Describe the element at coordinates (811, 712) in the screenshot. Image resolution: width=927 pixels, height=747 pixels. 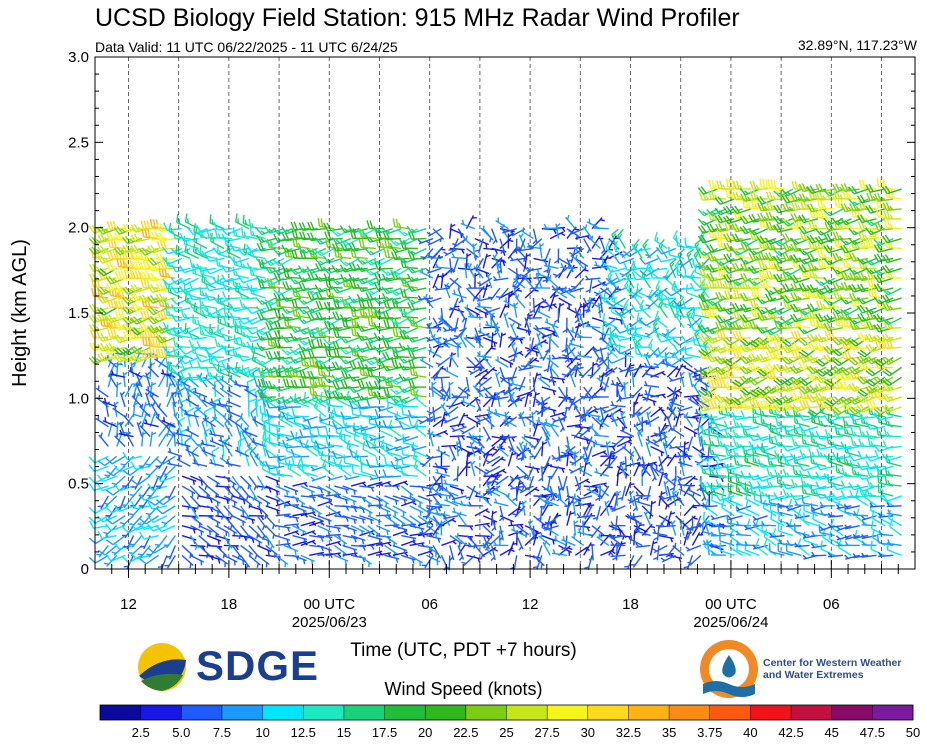
I see `colorbar-cell` at that location.